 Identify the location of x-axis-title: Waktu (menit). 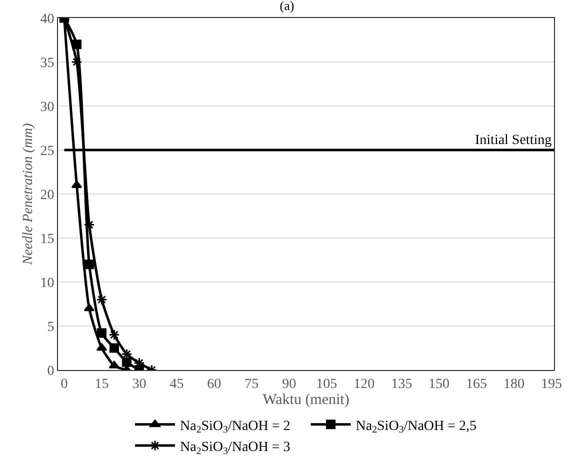
(306, 400).